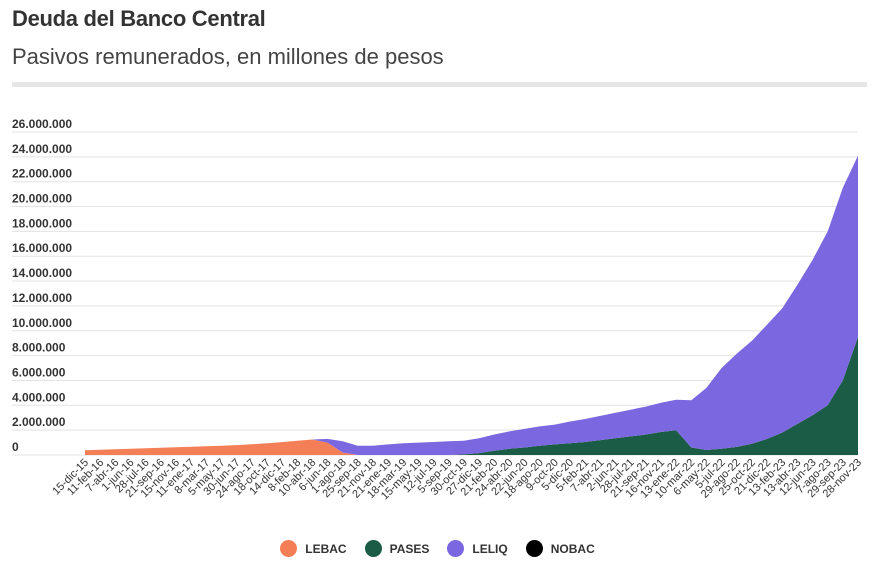 The height and width of the screenshot is (572, 875). I want to click on y-tick-label: 12.000.000, so click(42, 298).